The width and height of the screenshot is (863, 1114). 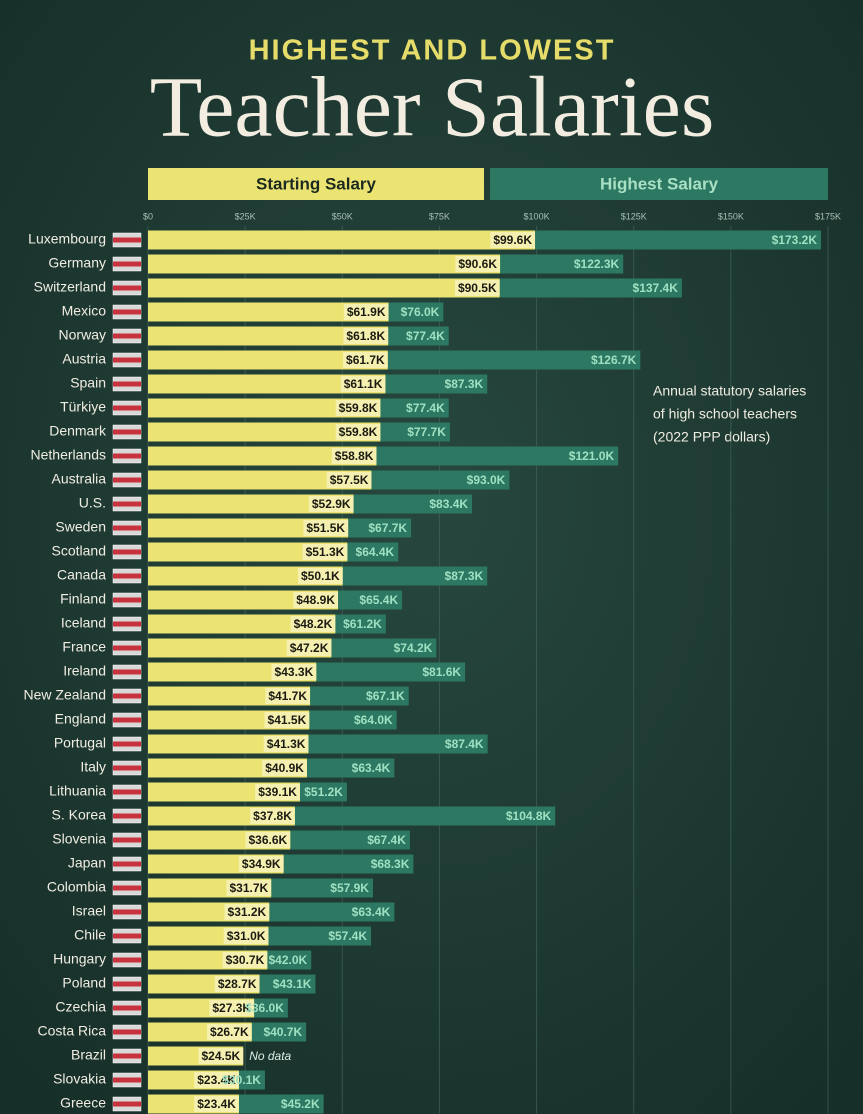 What do you see at coordinates (237, 984) in the screenshot?
I see `value-label: $28.7K` at bounding box center [237, 984].